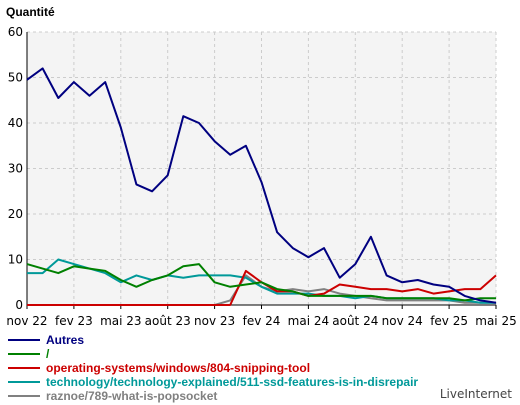  Describe the element at coordinates (120, 321) in the screenshot. I see `x-tick-label: mai 23` at that location.